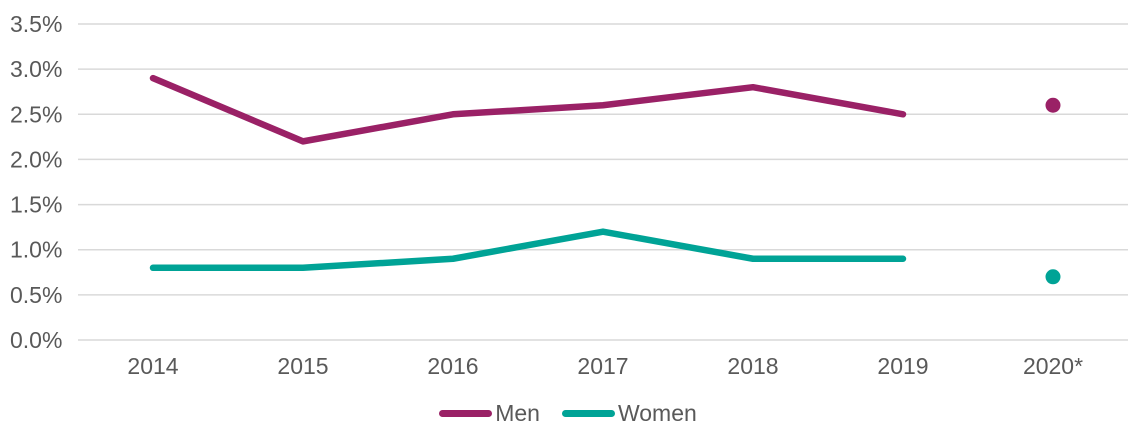 This screenshot has width=1136, height=441. What do you see at coordinates (588, 413) in the screenshot?
I see `women-line-swatch` at bounding box center [588, 413].